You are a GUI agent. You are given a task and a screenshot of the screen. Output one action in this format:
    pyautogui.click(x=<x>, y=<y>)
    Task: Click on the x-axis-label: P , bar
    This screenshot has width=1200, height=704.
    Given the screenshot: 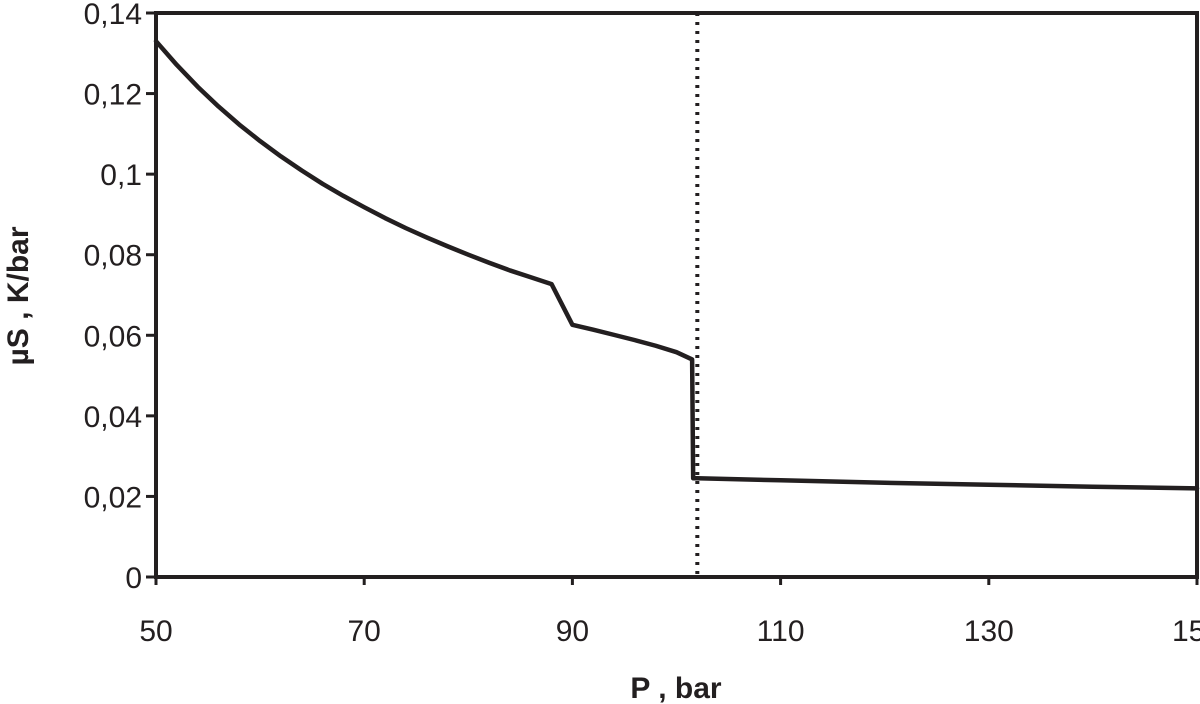 What is the action you would take?
    pyautogui.click(x=675, y=688)
    